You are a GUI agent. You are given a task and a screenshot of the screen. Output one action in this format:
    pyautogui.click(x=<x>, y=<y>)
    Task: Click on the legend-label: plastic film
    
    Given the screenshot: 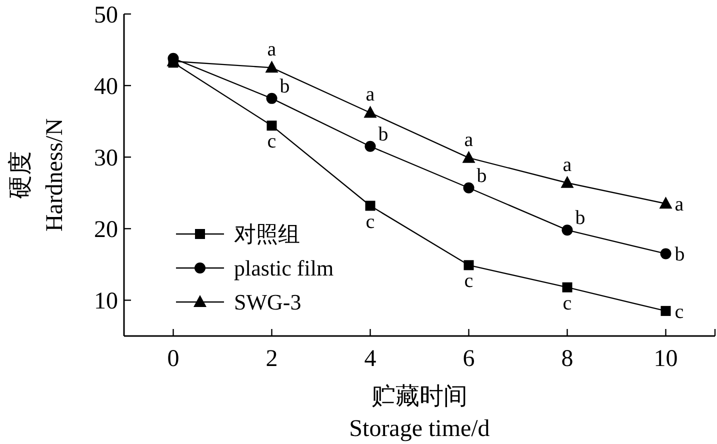 What is the action you would take?
    pyautogui.click(x=284, y=268)
    